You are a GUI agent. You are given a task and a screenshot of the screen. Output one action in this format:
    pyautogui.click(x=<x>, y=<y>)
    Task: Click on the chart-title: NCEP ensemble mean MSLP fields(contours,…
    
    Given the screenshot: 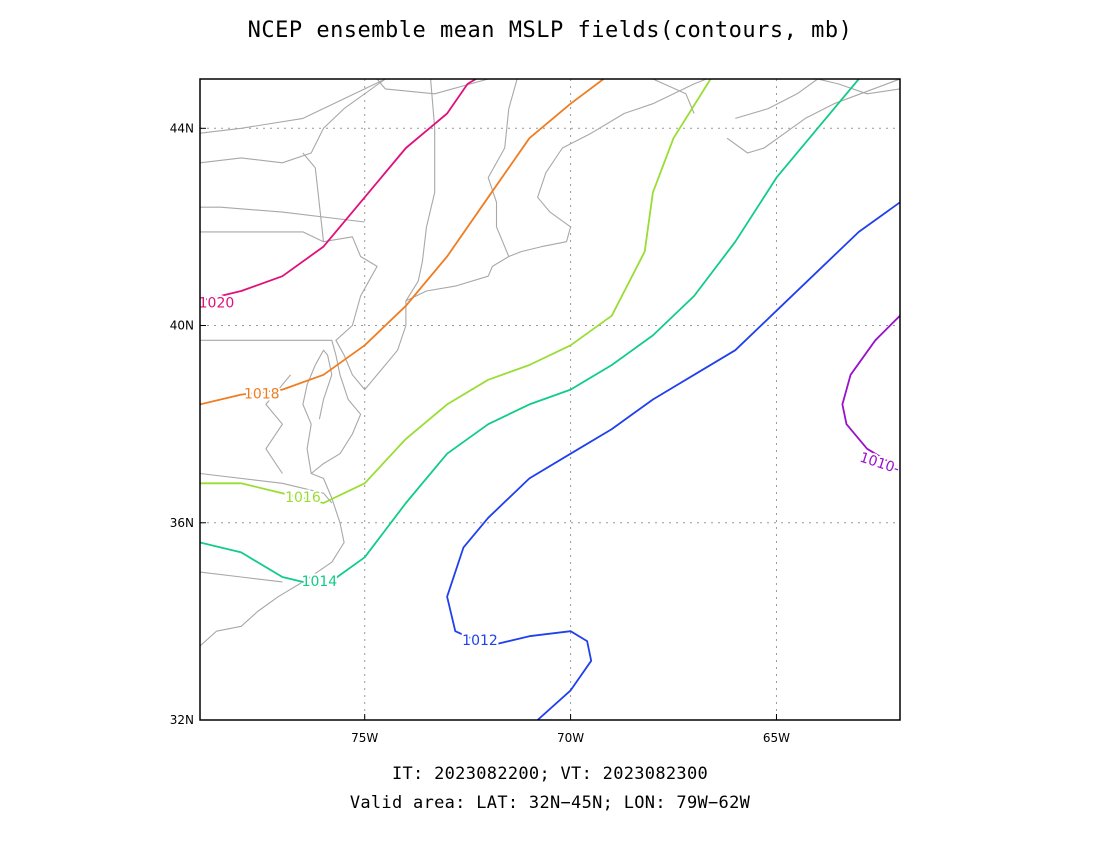 What is the action you would take?
    pyautogui.click(x=550, y=30)
    